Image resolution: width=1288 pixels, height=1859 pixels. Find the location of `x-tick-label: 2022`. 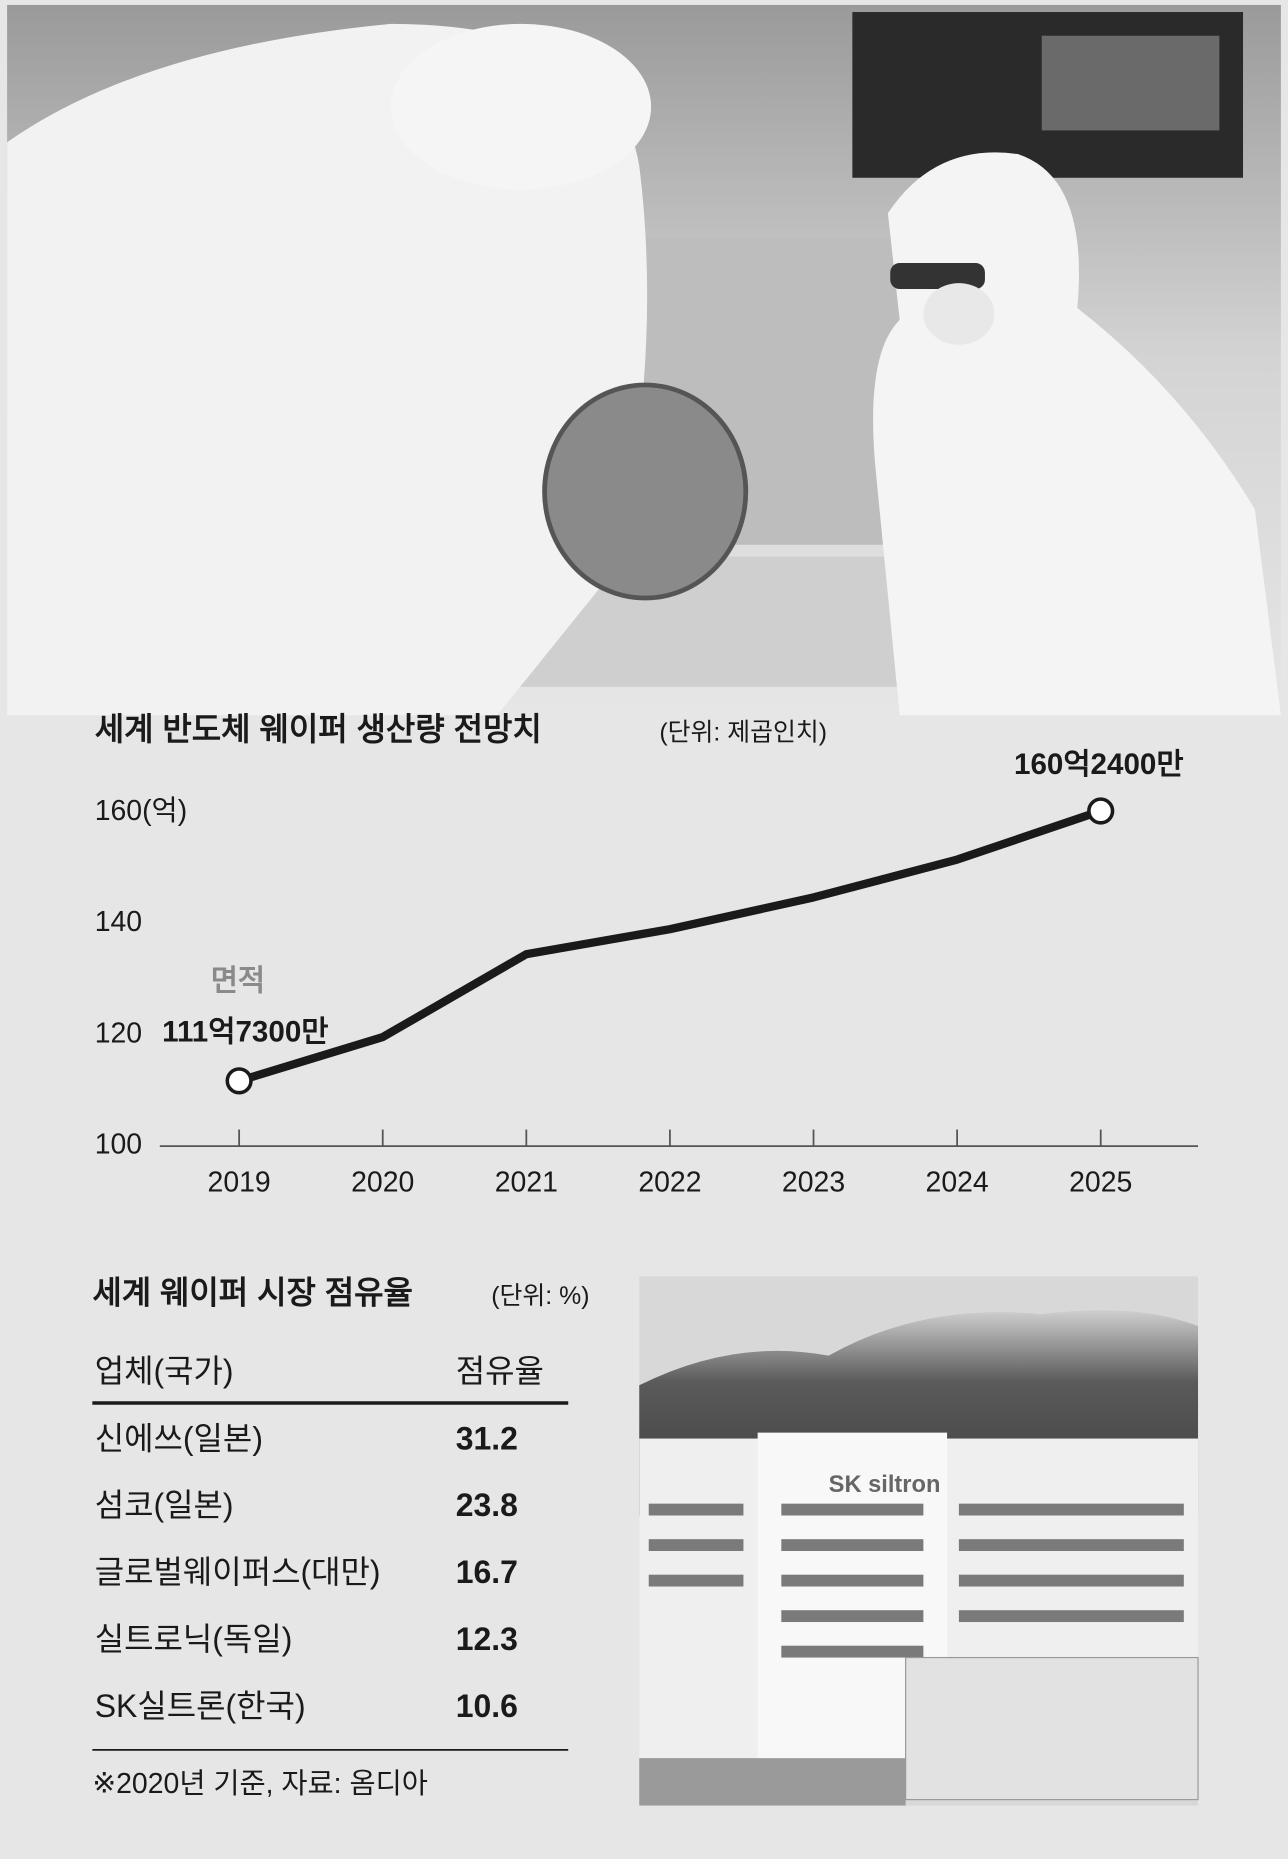

x-tick-label: 2022 is located at coordinates (669, 1183).